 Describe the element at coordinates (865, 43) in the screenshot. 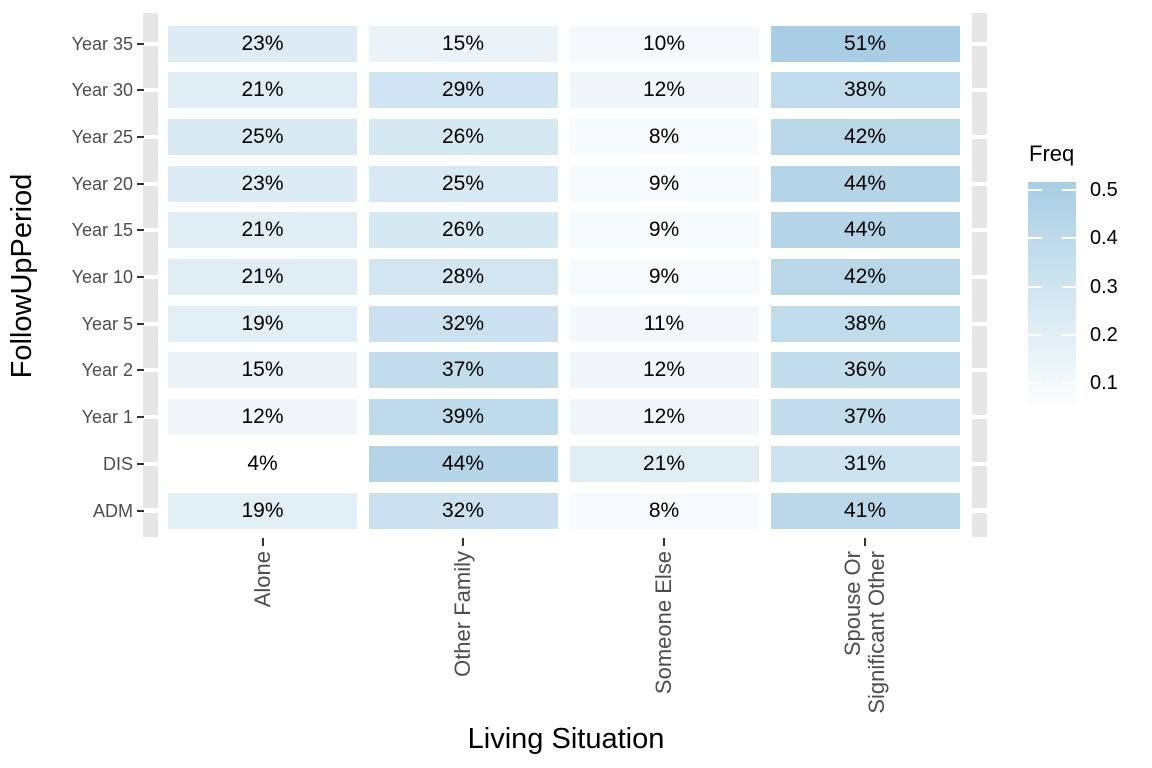

I see `cell-value-label: 51%` at that location.